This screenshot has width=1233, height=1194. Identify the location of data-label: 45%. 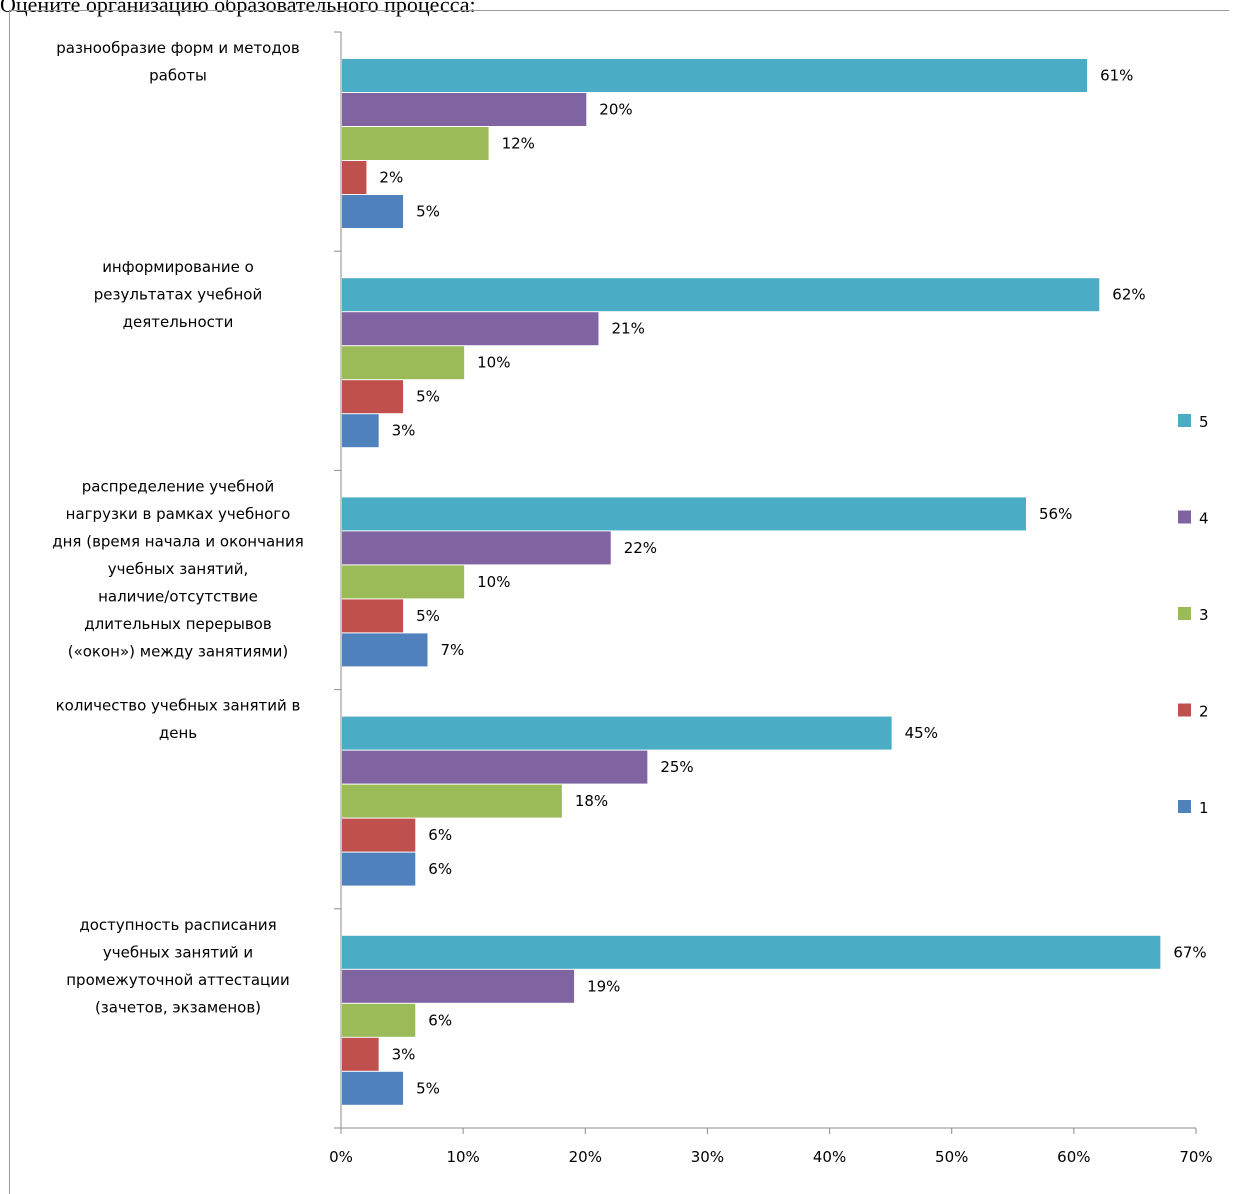
(921, 733).